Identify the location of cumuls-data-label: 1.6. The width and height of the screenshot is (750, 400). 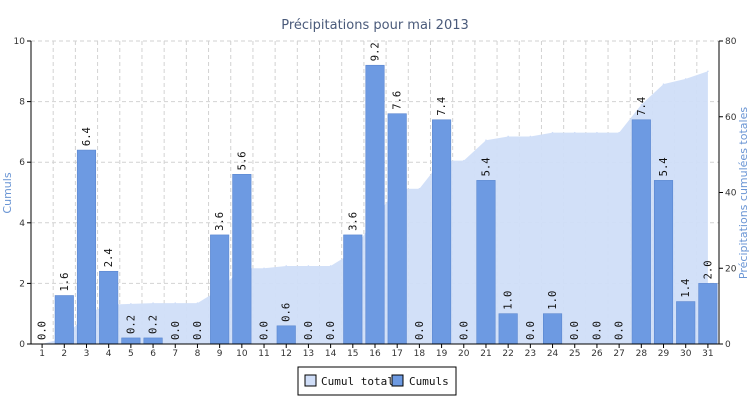
(65, 282).